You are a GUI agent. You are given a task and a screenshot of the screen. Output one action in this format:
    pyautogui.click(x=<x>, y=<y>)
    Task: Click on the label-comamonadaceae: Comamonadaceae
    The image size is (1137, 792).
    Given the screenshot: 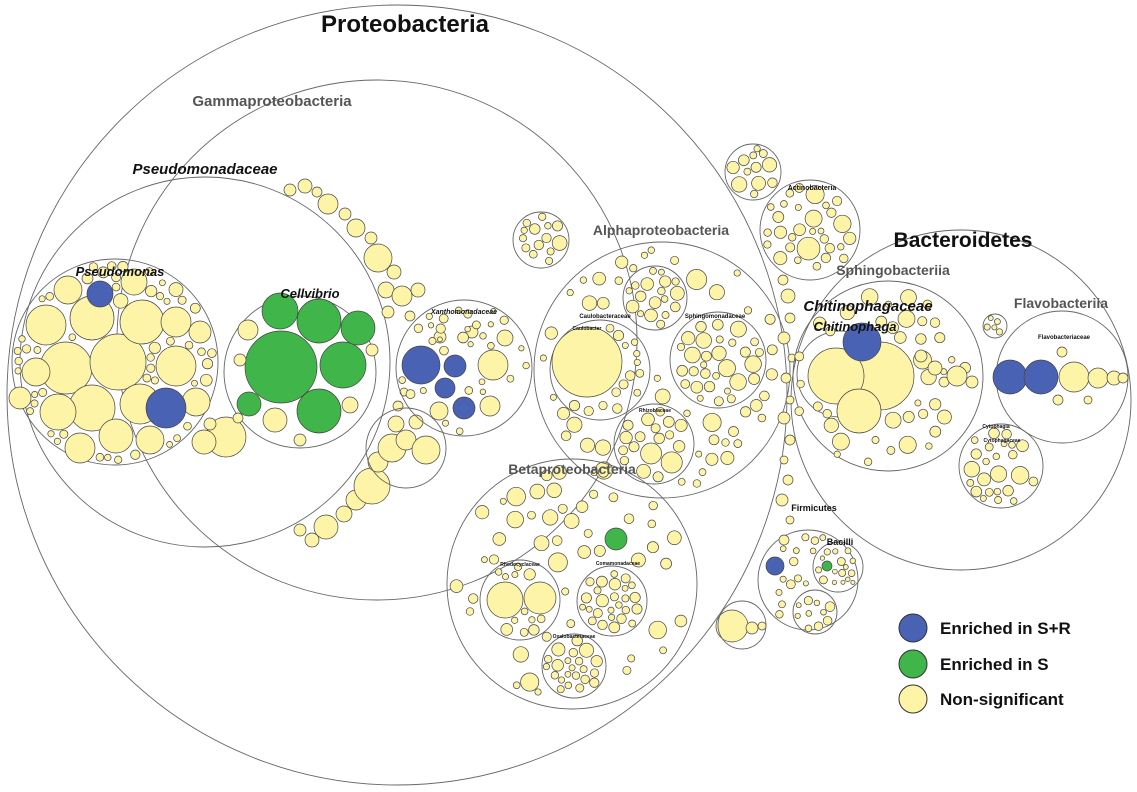 What is the action you would take?
    pyautogui.click(x=618, y=564)
    